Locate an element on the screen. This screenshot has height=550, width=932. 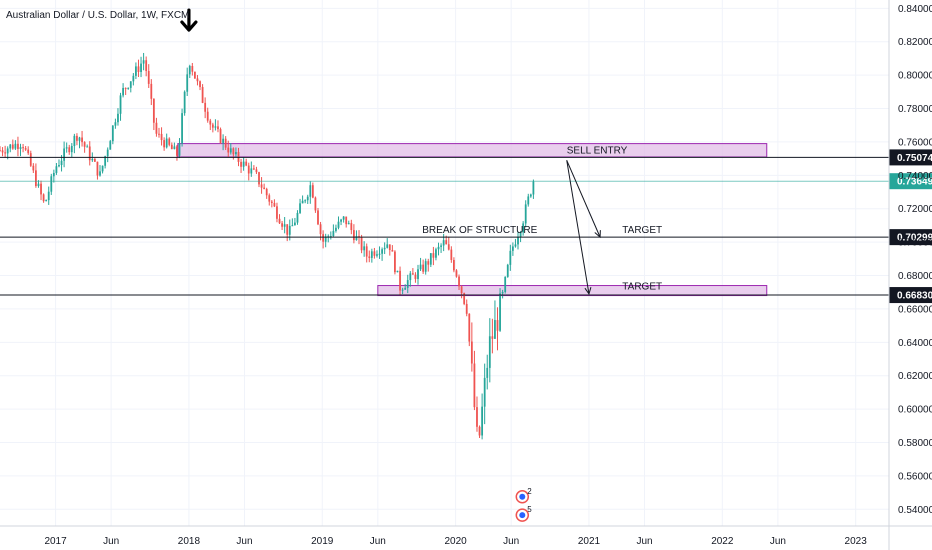
y-tick-label: 0.72000 is located at coordinates (915, 209).